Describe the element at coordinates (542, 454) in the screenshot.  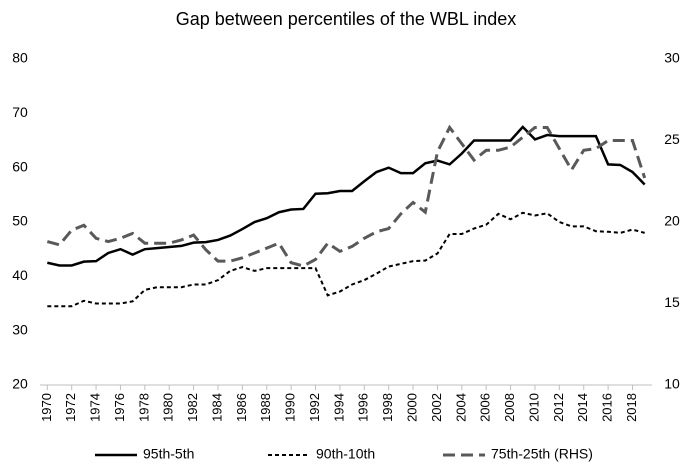
I see `legend-label: 75th-25th (RHS)` at that location.